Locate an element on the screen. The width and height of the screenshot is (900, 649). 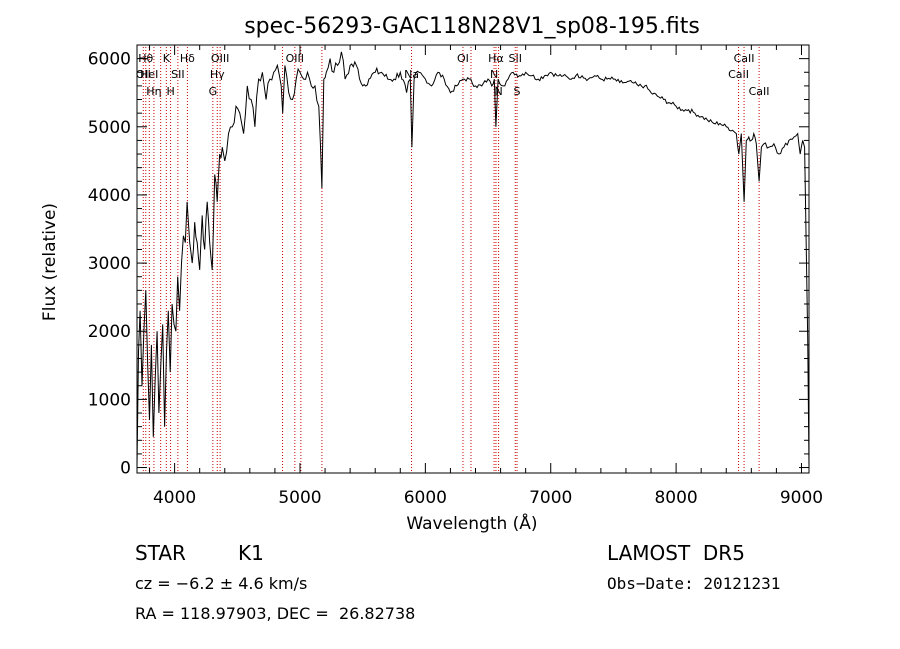
line-marker-label: Hα is located at coordinates (496, 58).